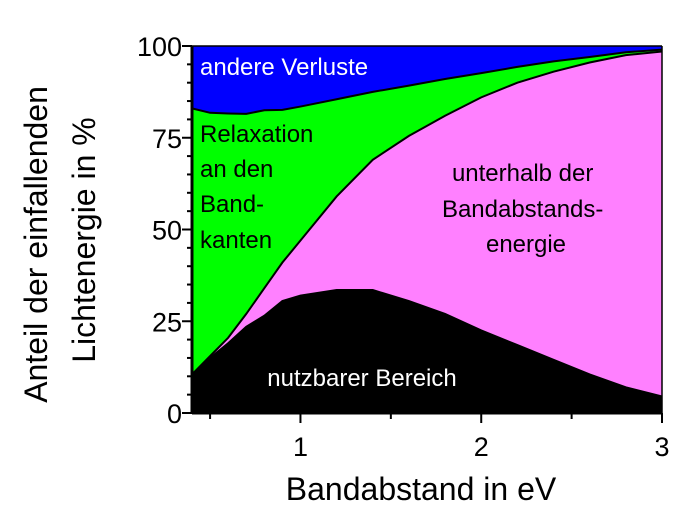 The image size is (689, 512). I want to click on y-tick-label: 0, so click(174, 414).